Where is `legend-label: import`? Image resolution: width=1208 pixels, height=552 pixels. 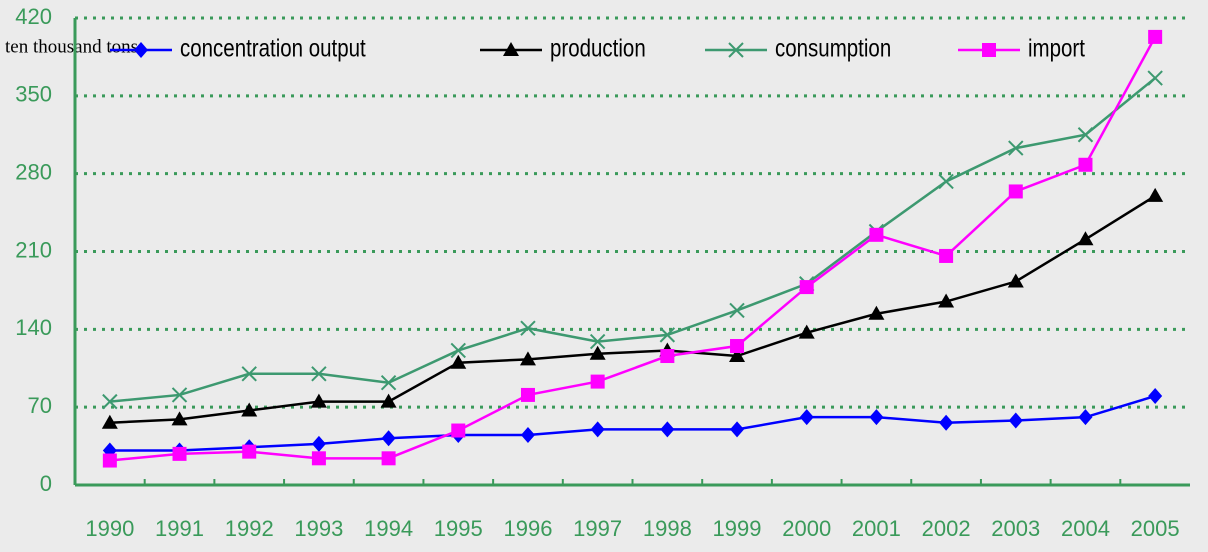
legend-label: import is located at coordinates (1057, 48).